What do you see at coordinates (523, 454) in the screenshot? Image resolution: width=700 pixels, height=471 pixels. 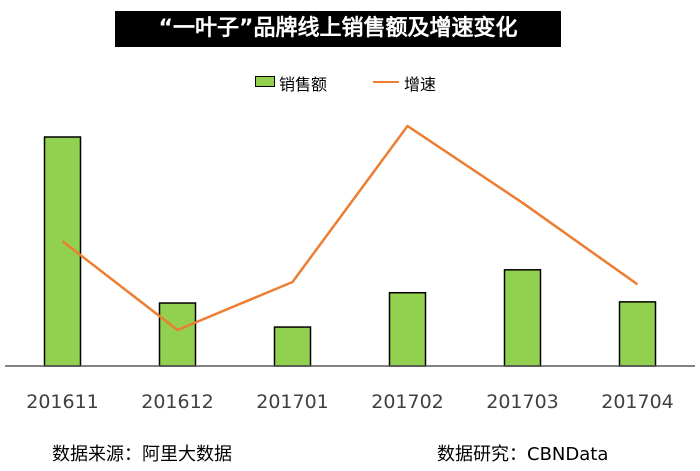 I see `research-note: 数据研究：CBNData` at bounding box center [523, 454].